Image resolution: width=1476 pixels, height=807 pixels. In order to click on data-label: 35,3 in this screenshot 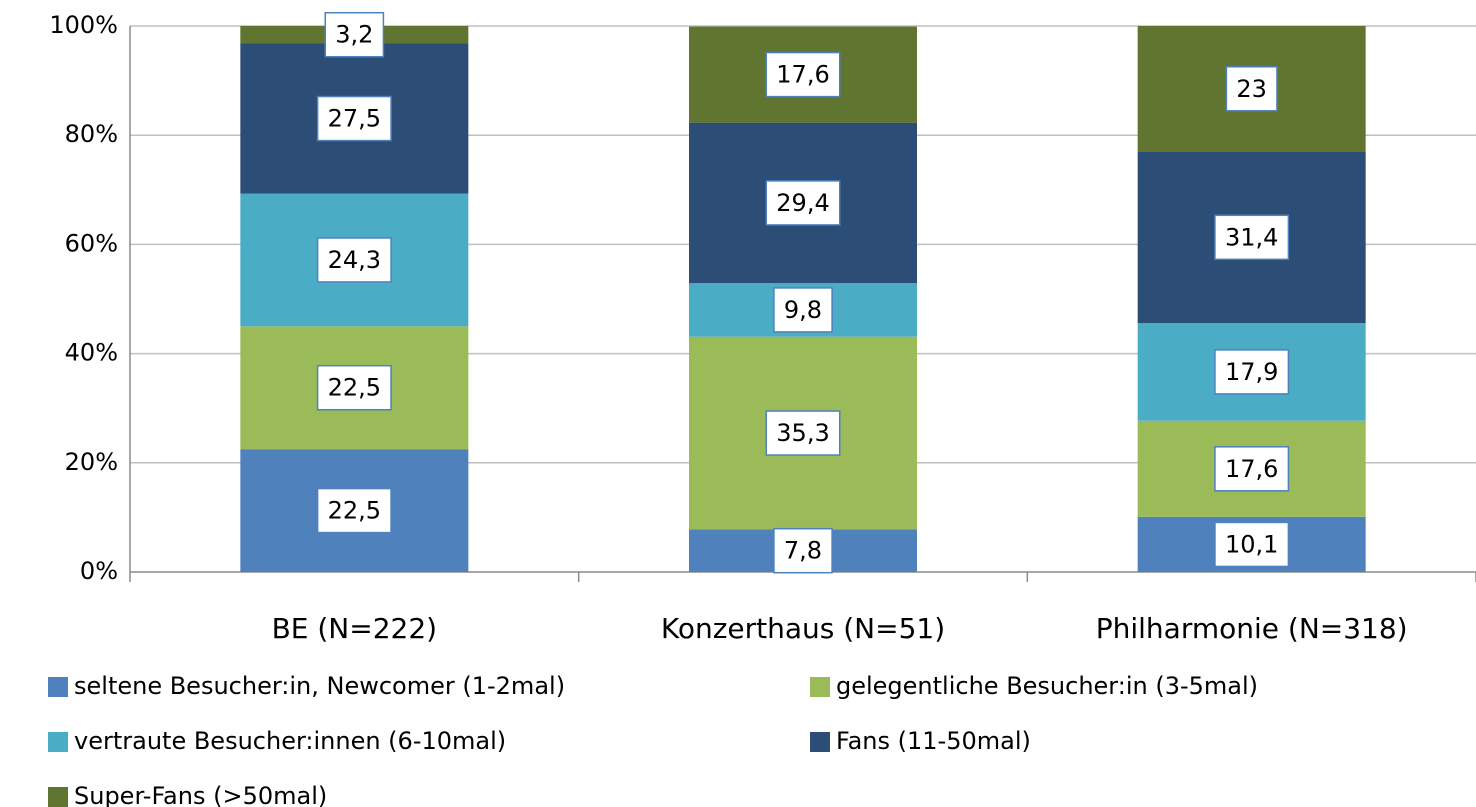, I will do `click(803, 433)`.